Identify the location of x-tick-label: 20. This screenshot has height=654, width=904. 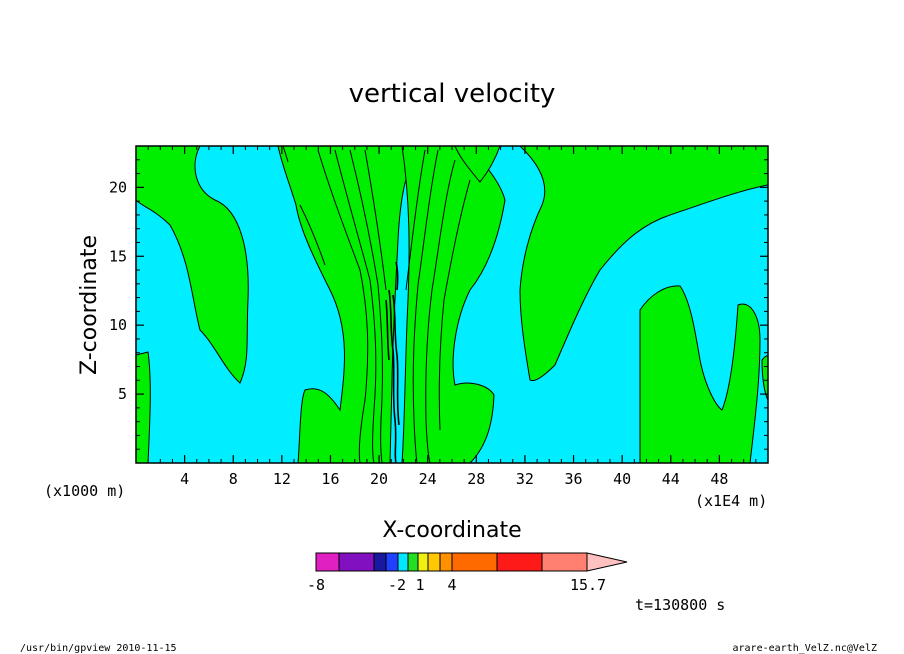
(379, 479).